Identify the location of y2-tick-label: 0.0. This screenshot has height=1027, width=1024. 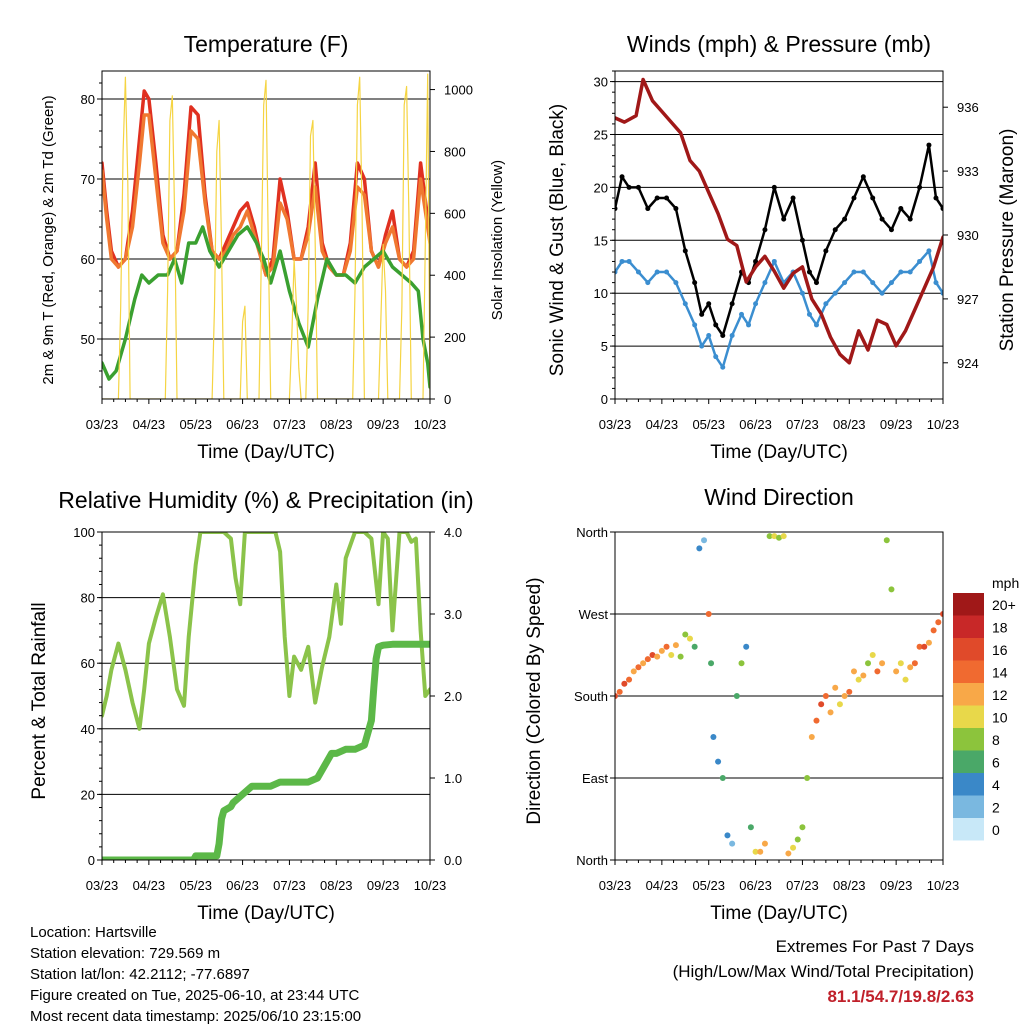
(453, 860).